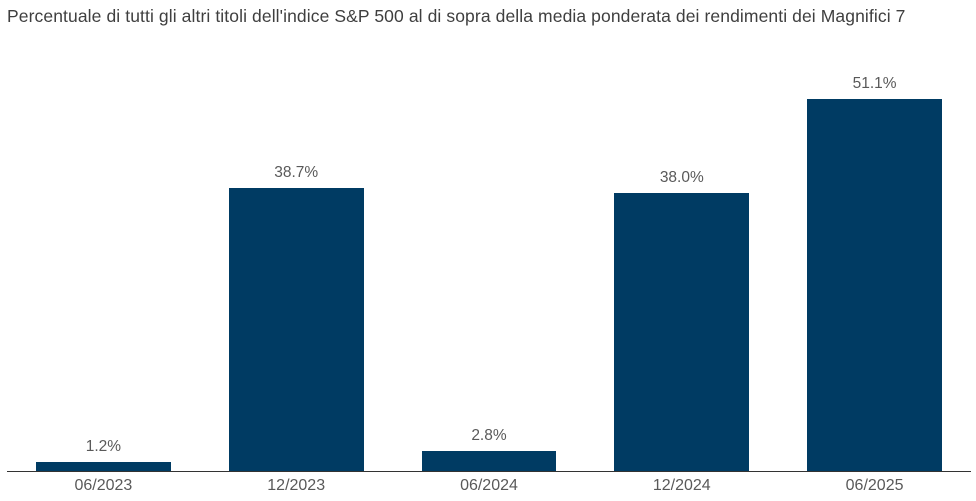  I want to click on x-axis-labels: 06/2023 12/2023 06/2024 12/2024 06/2025, so click(489, 486).